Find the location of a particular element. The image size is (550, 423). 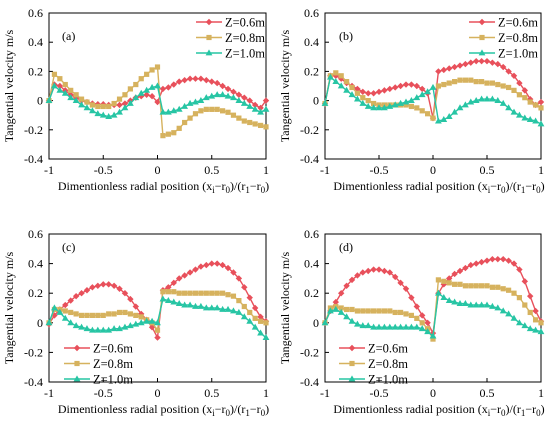

x-axis-label-subscript: 1 is located at coordinates (523, 413).